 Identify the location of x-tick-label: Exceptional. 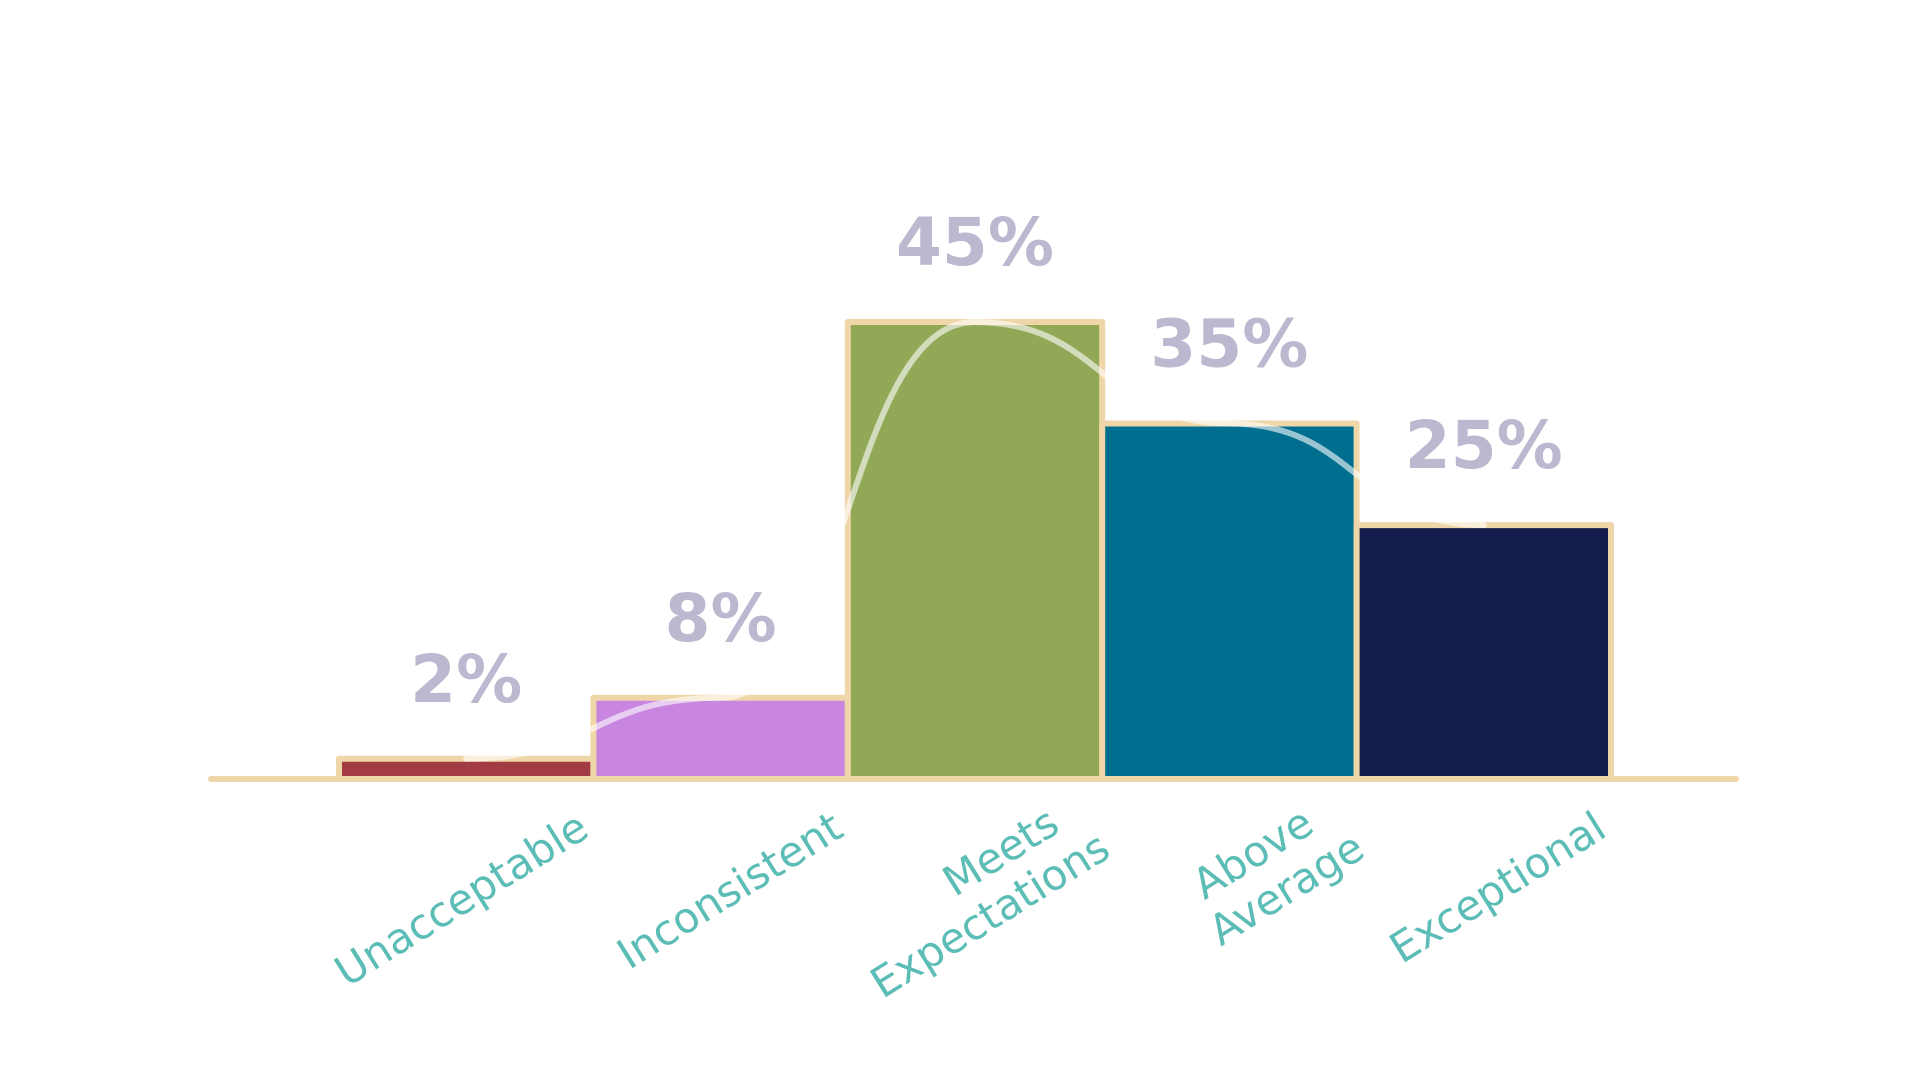
(1497, 887).